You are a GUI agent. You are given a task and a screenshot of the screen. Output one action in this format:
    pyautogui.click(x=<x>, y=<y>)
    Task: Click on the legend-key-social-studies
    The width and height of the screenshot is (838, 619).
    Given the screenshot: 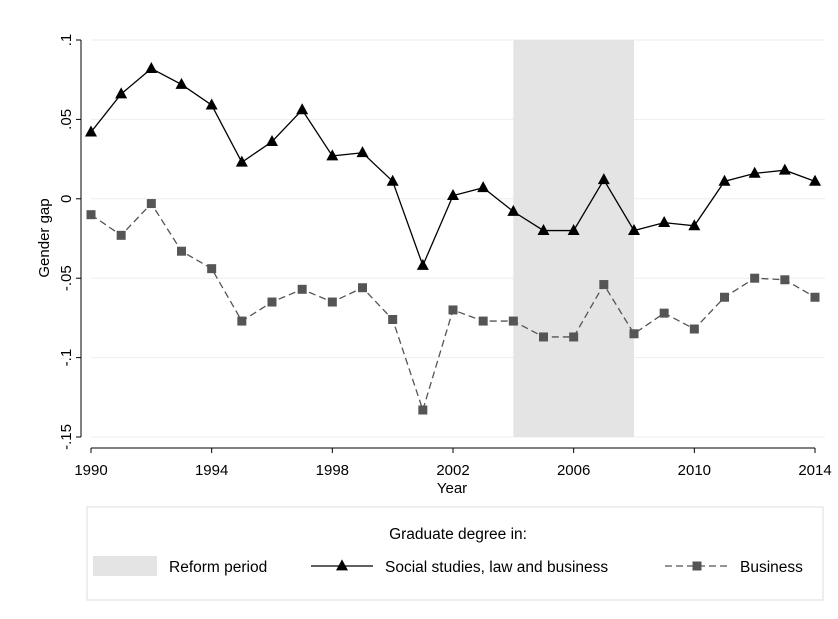 What is the action you would take?
    pyautogui.click(x=342, y=565)
    